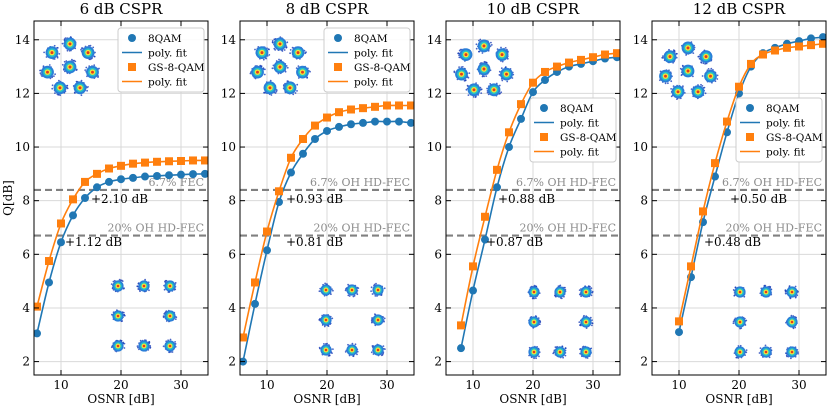  Describe the element at coordinates (266, 385) in the screenshot. I see `x-tick-label: 10` at that location.